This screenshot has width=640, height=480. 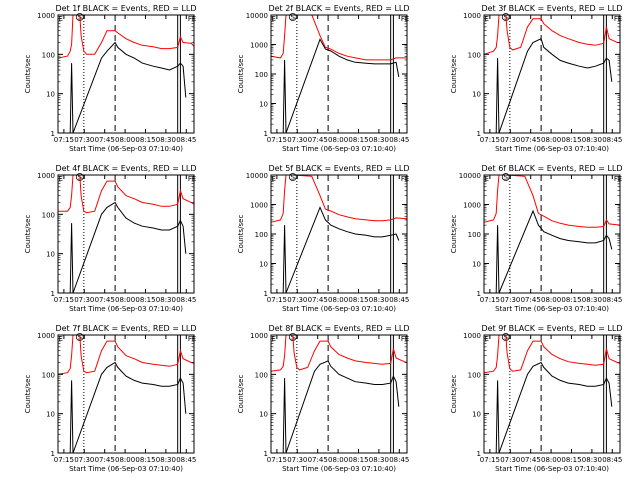 What do you see at coordinates (257, 176) in the screenshot?
I see `y-tick-label: 10000` at bounding box center [257, 176].